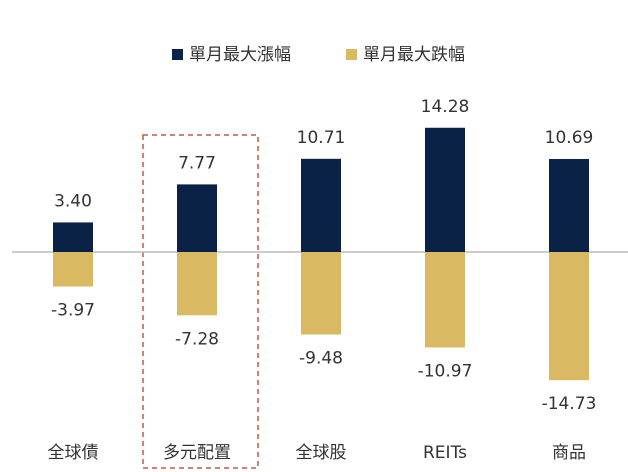 The height and width of the screenshot is (472, 628). Describe the element at coordinates (414, 55) in the screenshot. I see `legend-label: 單月最大跌幅` at that location.